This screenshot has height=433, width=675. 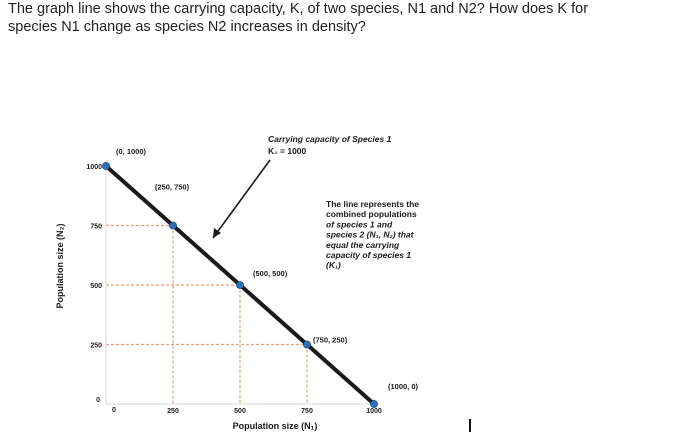 What do you see at coordinates (330, 145) in the screenshot?
I see `carrying-capacity-annotation: Carrying capacity of Species 1 K₁ = 1000` at bounding box center [330, 145].